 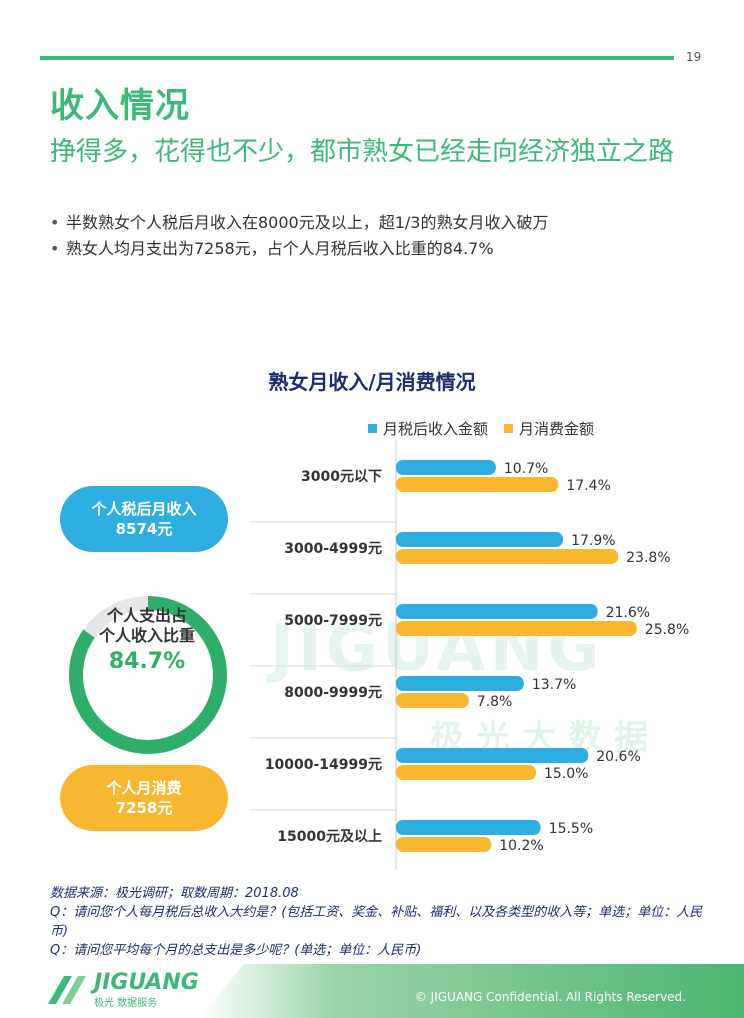 I want to click on data-label-income: 10.7%, so click(x=526, y=469).